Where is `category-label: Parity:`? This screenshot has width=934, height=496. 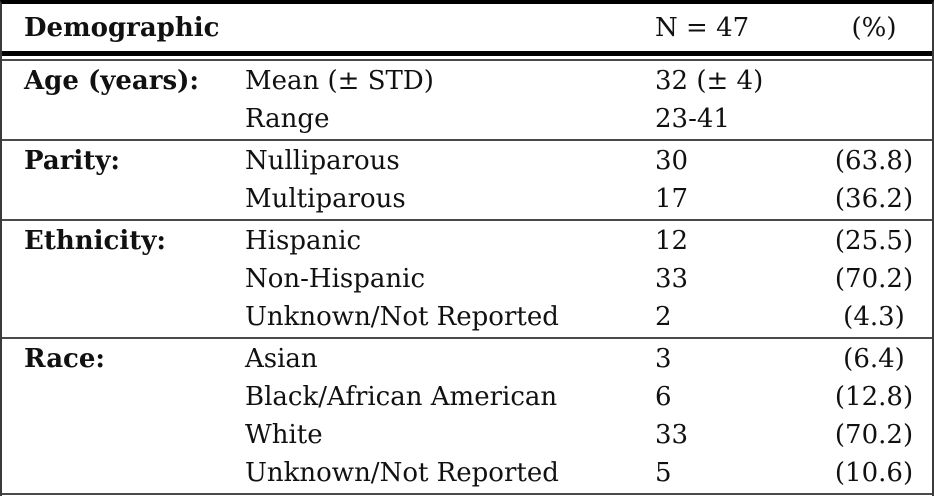 category-label: Parity: is located at coordinates (72, 161).